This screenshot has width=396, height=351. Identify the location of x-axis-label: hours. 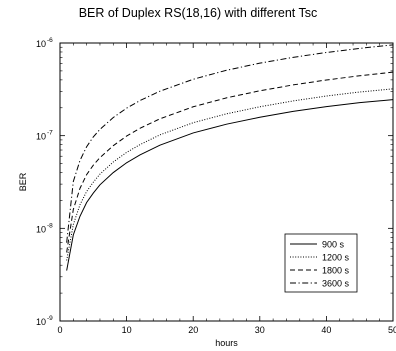
(226, 343).